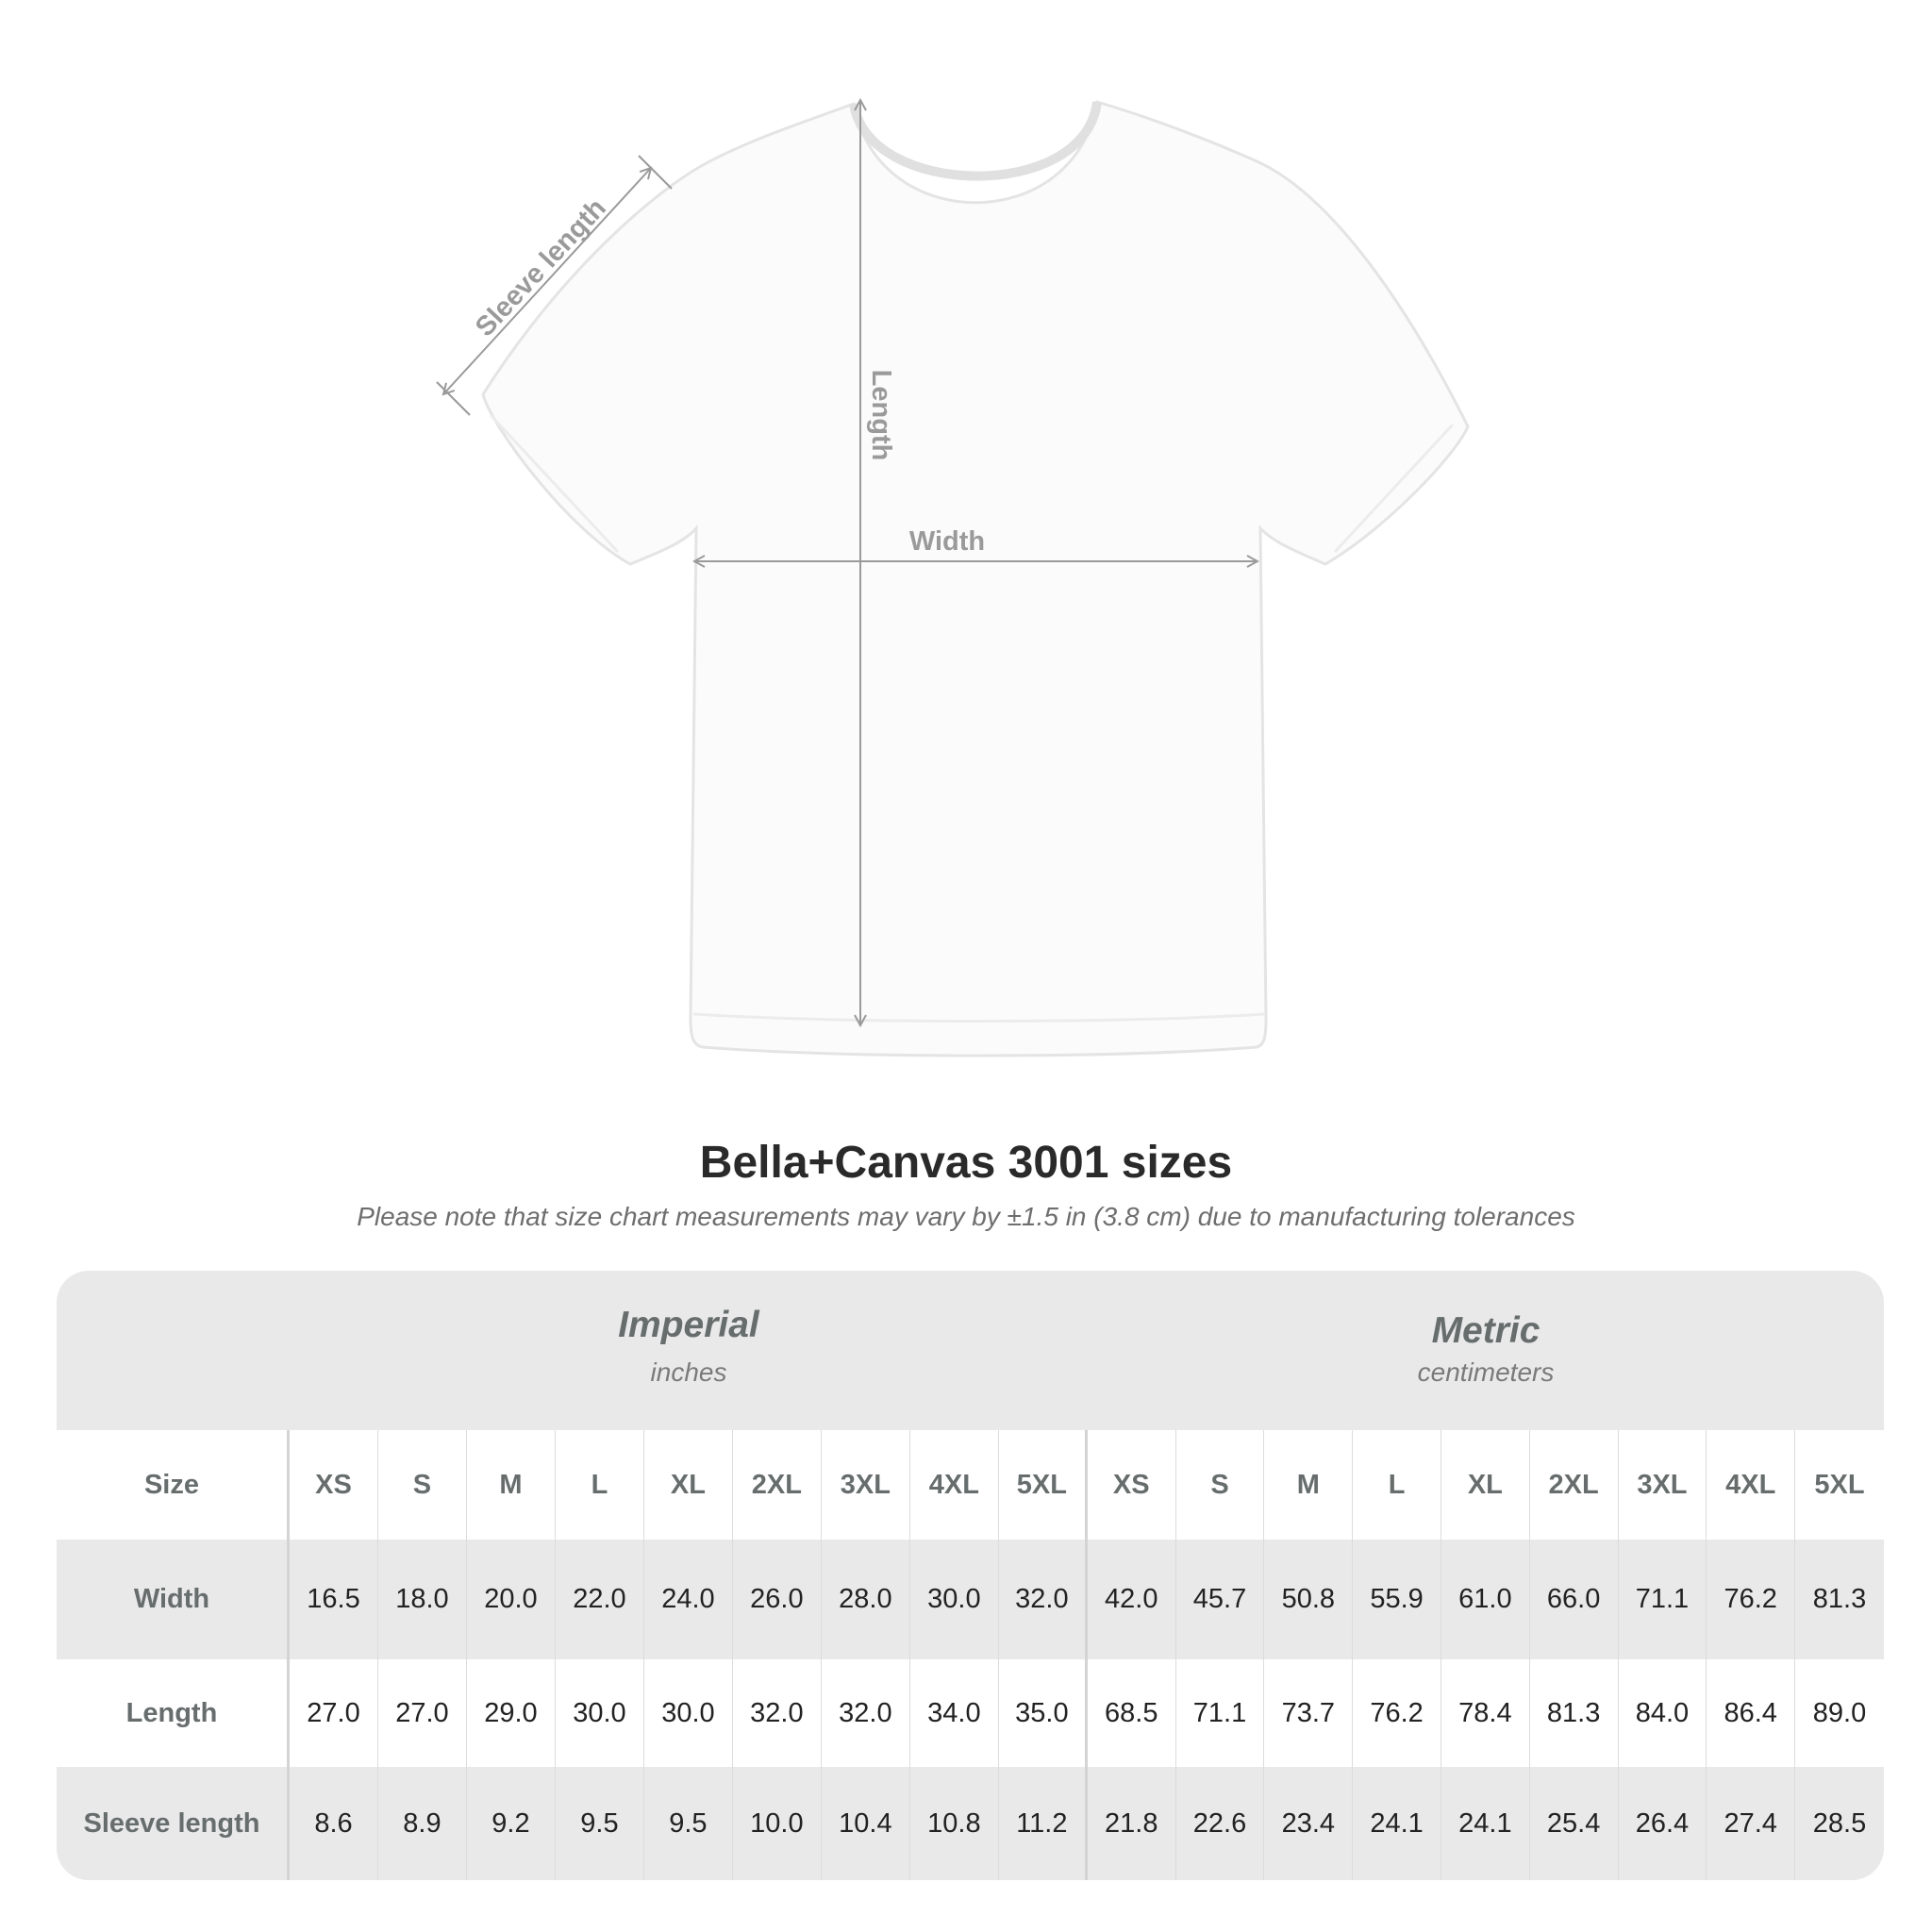  What do you see at coordinates (174, 1485) in the screenshot?
I see `size-column-header: Size` at bounding box center [174, 1485].